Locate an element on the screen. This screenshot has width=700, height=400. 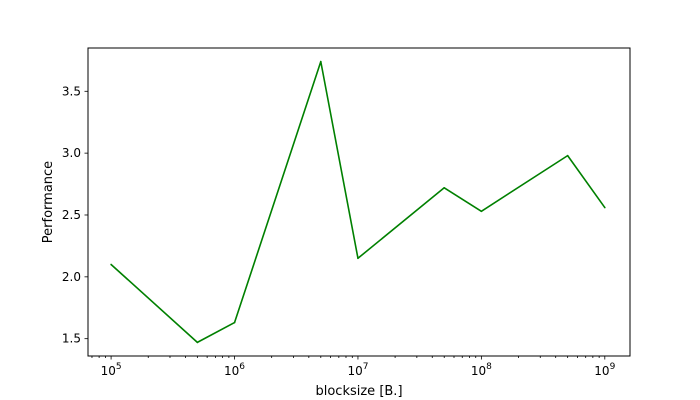
y-tick-label: 3.0 is located at coordinates (71, 153).